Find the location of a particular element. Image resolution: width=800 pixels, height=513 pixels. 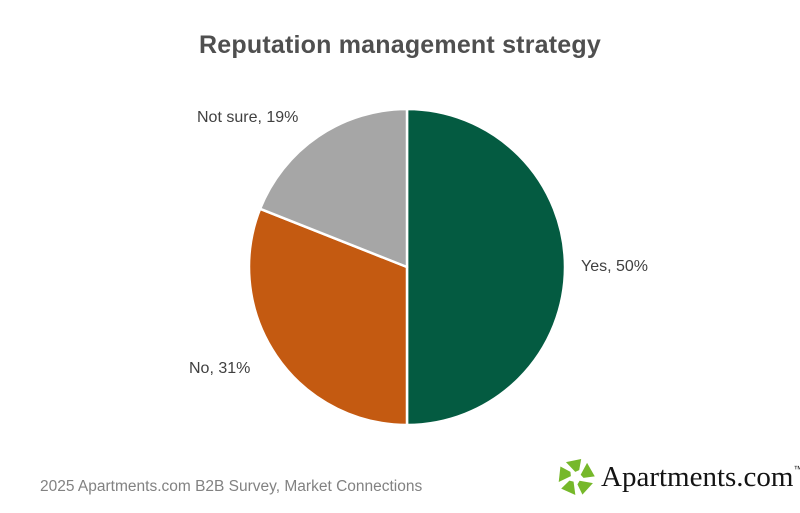

apartments-logo: Apartments.com™ is located at coordinates (678, 477).